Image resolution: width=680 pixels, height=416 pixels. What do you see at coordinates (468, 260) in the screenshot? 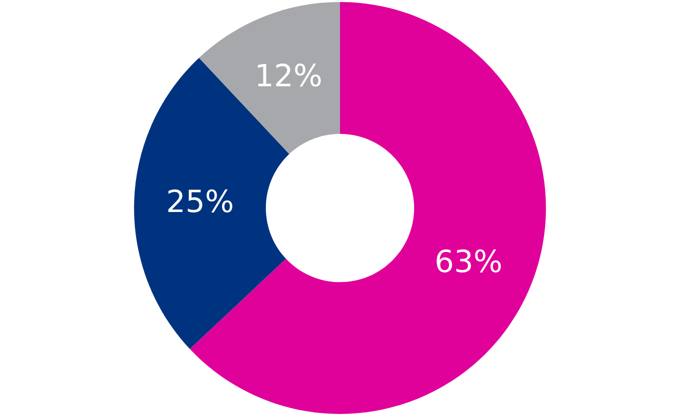
I see `data-label: 63%` at bounding box center [468, 260].